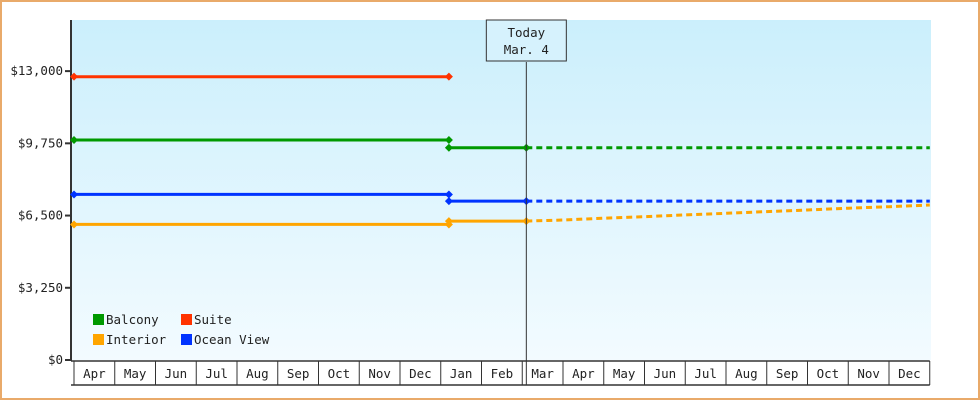 The height and width of the screenshot is (400, 980). Describe the element at coordinates (98, 339) in the screenshot. I see `legend-swatch-interior` at that location.